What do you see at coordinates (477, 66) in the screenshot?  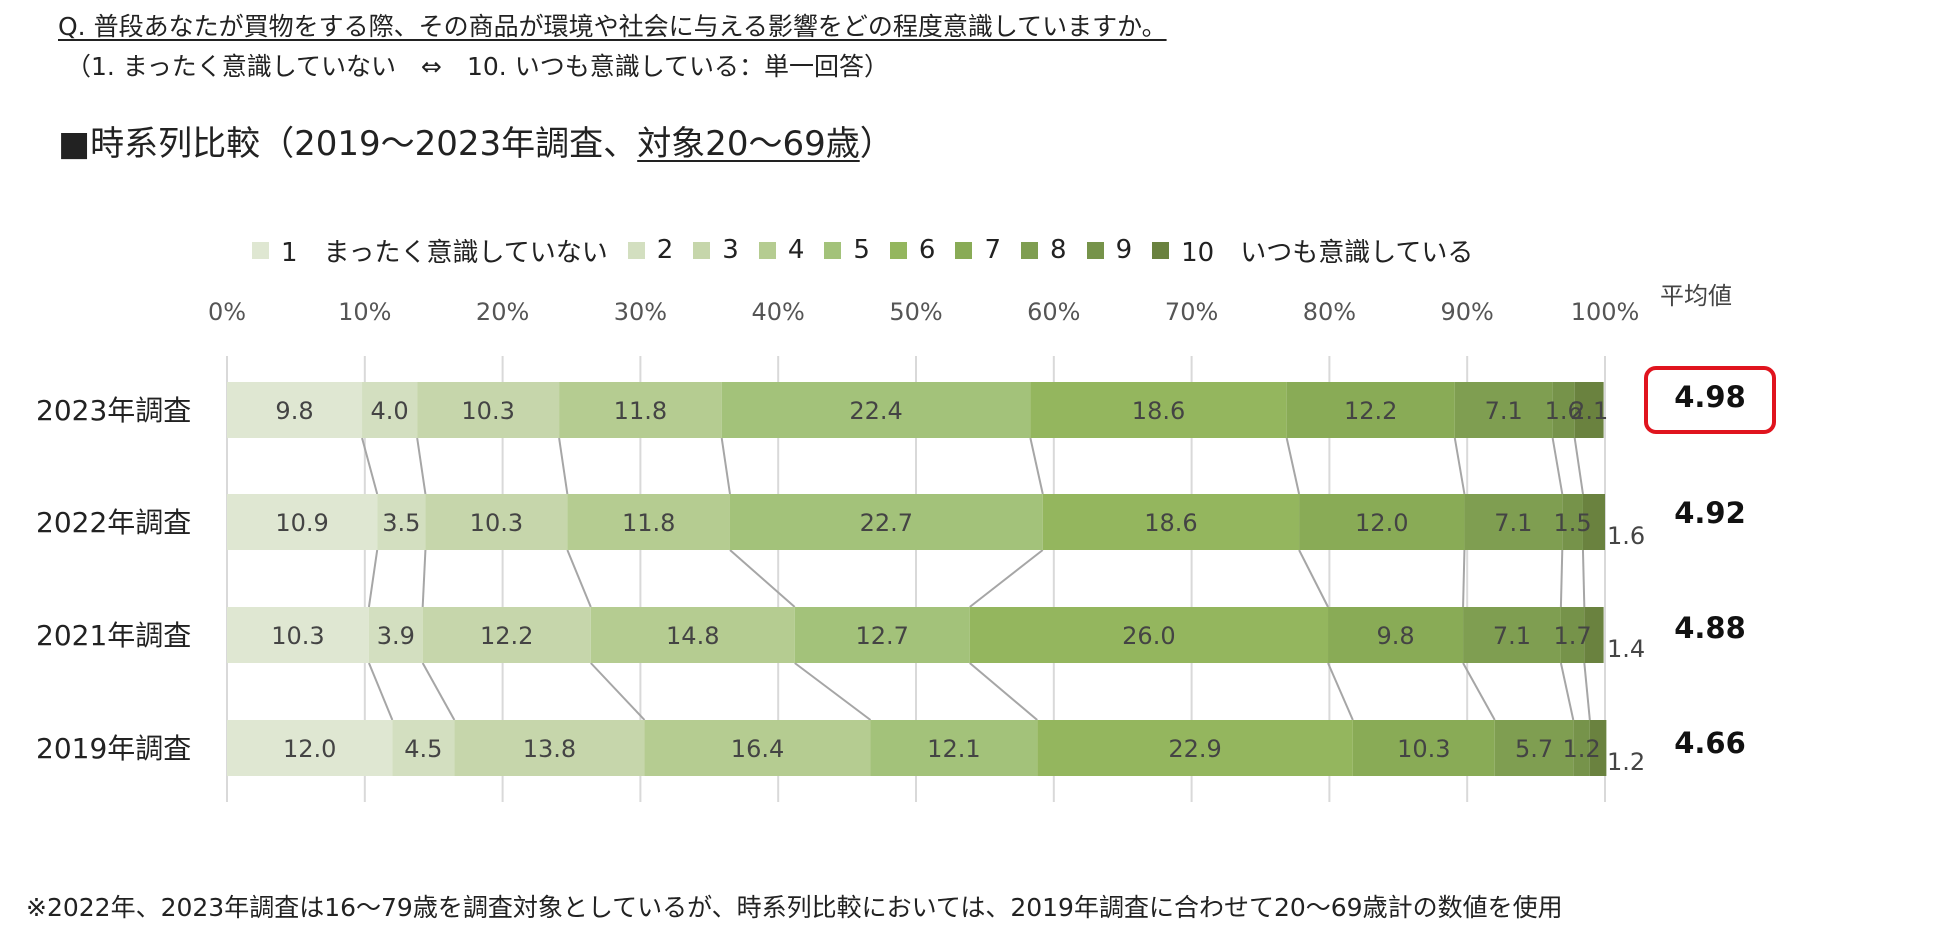 I see `question-subtext: （1. まったく意識していない ⇔ 10. いつも意識している：単一回答）` at bounding box center [477, 66].